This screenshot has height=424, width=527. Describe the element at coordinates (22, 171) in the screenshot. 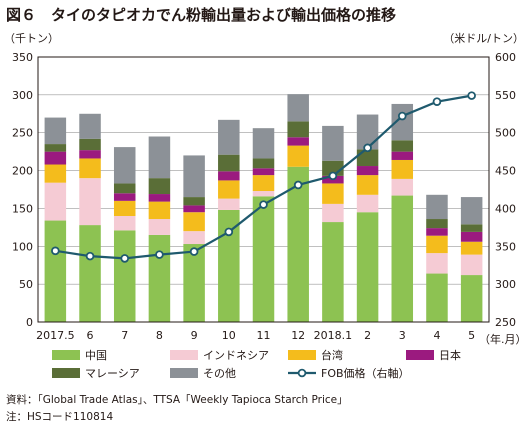

I see `y-tick-label-left: 200` at that location.